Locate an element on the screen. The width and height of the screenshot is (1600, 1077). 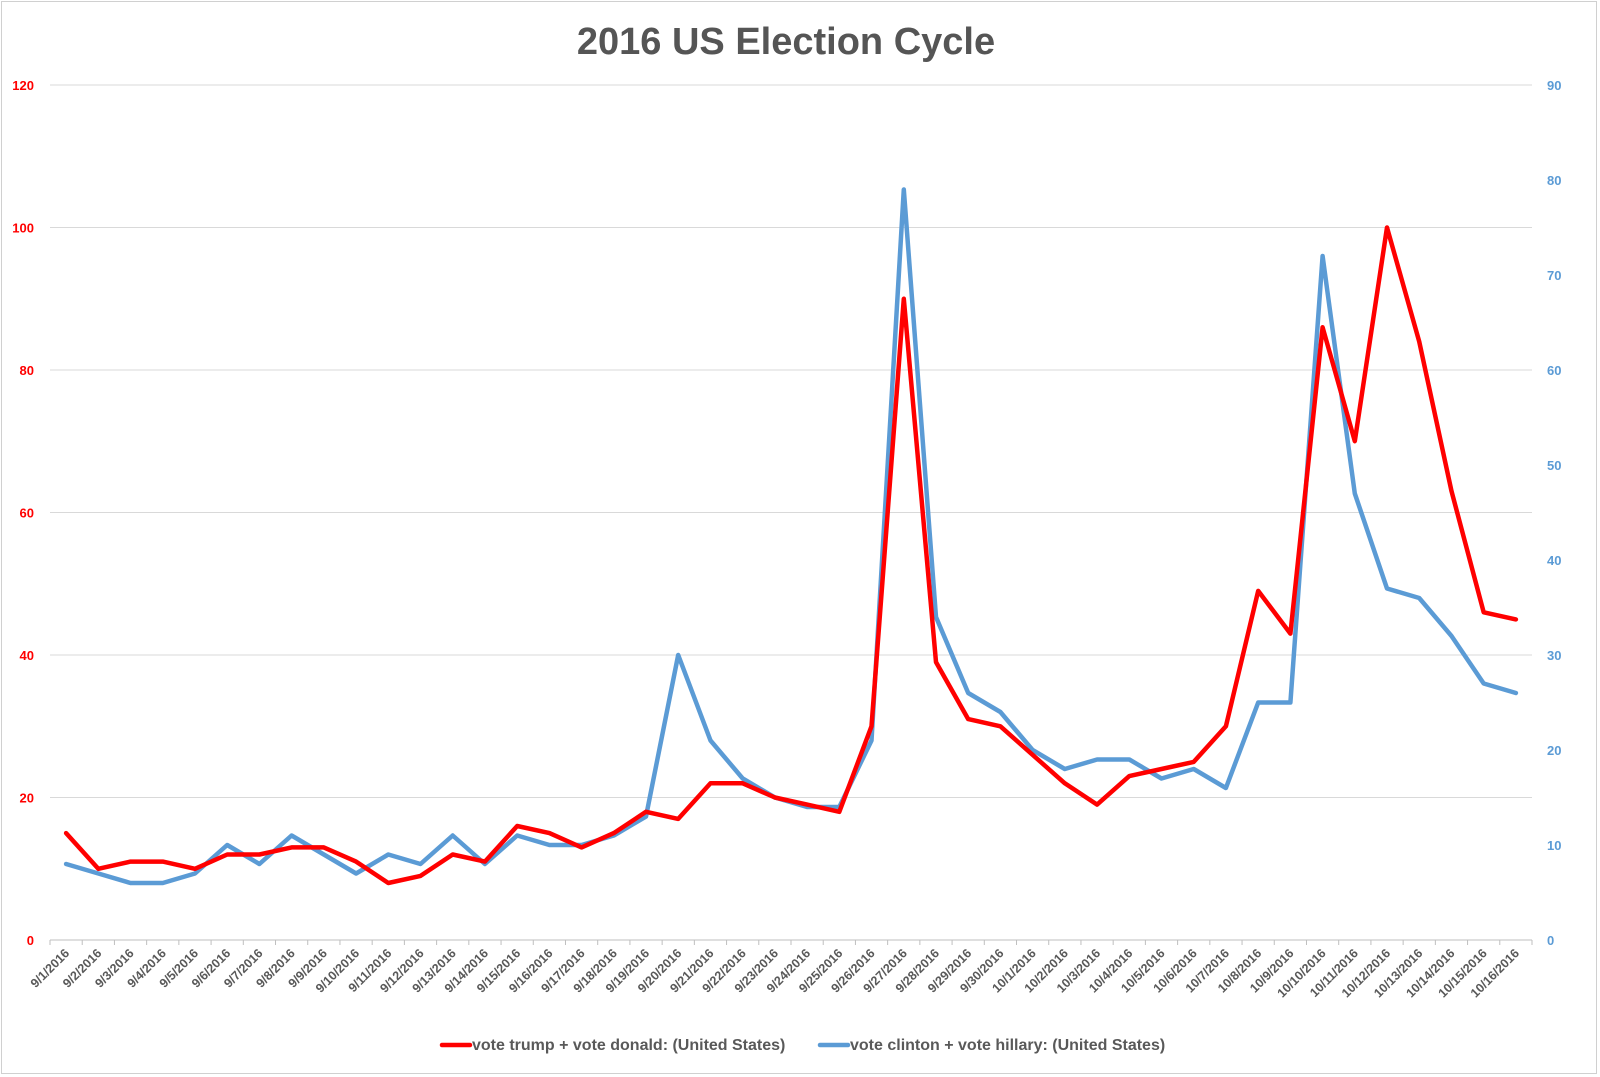
right-tick-label: 60 is located at coordinates (1554, 370).